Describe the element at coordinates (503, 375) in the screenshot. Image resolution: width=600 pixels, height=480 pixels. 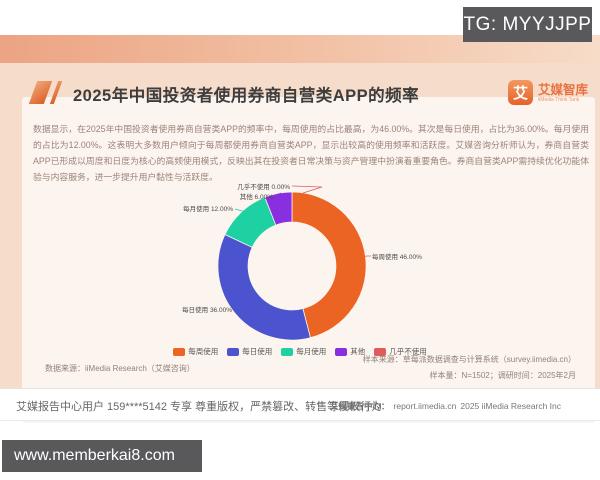
I see `sample-size-note: 样本量：N=1502；调研时间：2025年2月` at that location.